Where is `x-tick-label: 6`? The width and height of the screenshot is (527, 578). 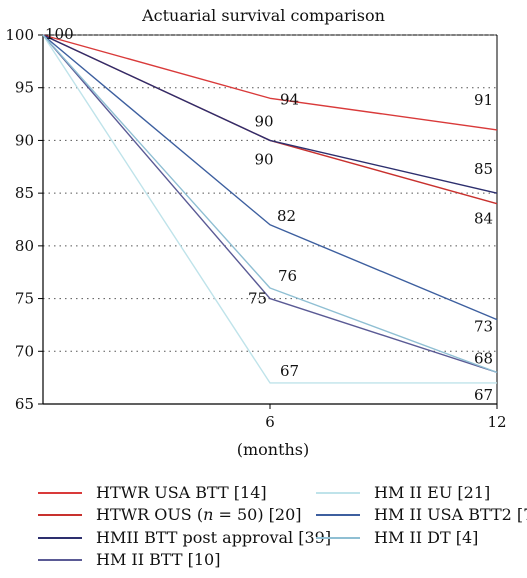 x-tick-label: 6 is located at coordinates (270, 422).